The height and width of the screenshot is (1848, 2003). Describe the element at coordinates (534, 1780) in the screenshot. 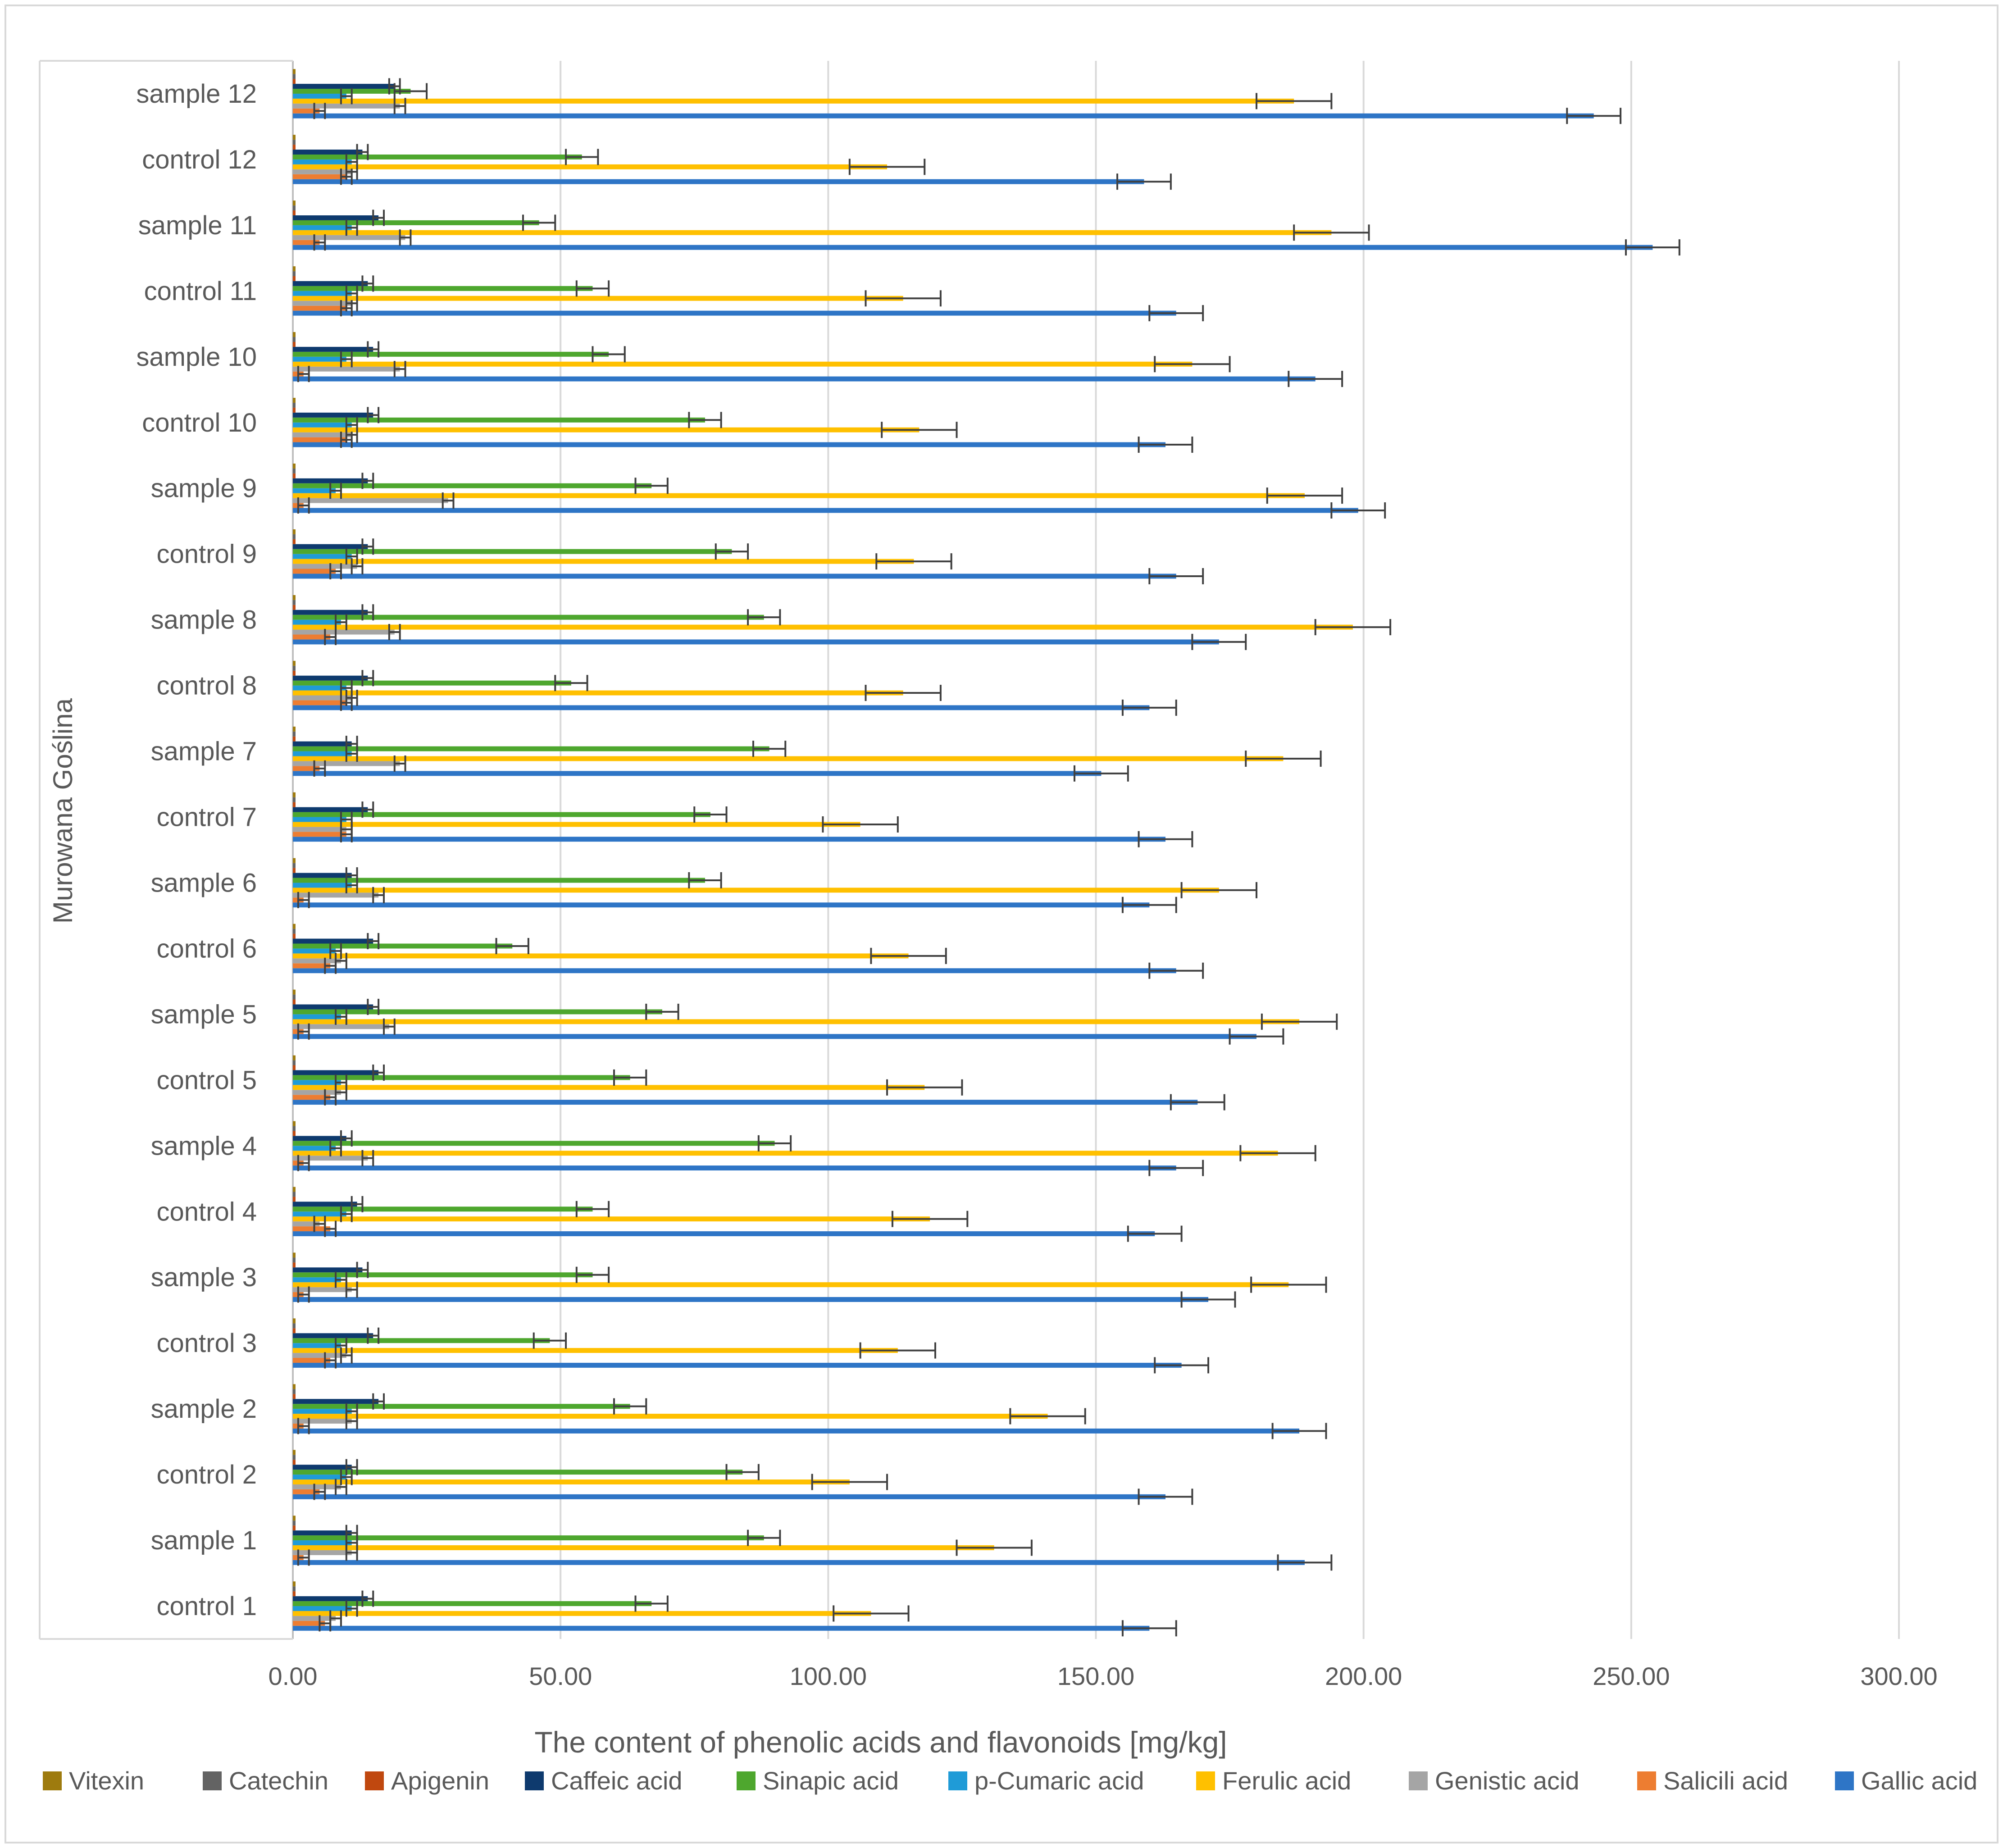

I see `legend-swatch-caffeic-acid` at that location.